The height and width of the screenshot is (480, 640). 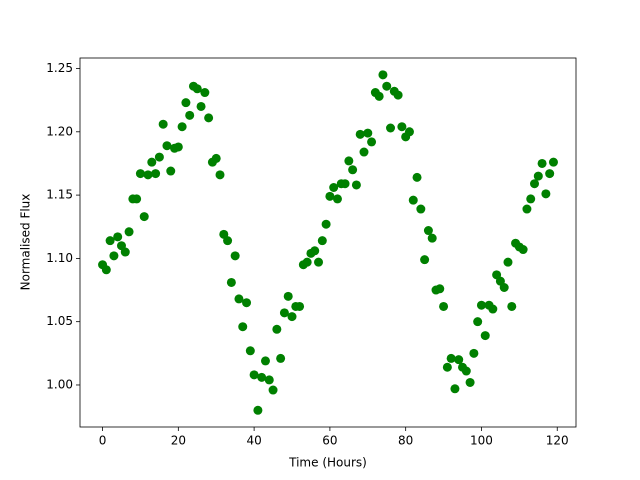 I want to click on y-tick-label: 1.05, so click(x=59, y=321).